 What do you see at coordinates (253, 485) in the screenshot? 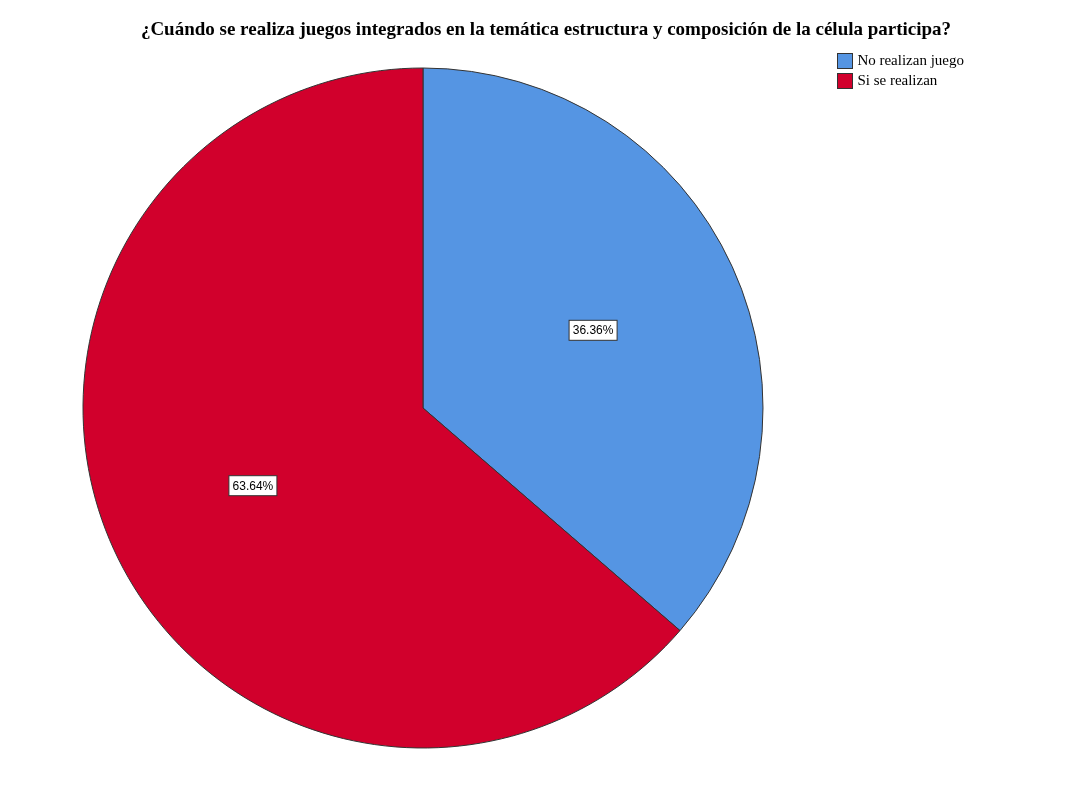
I see `data-label: 63.64%` at bounding box center [253, 485].